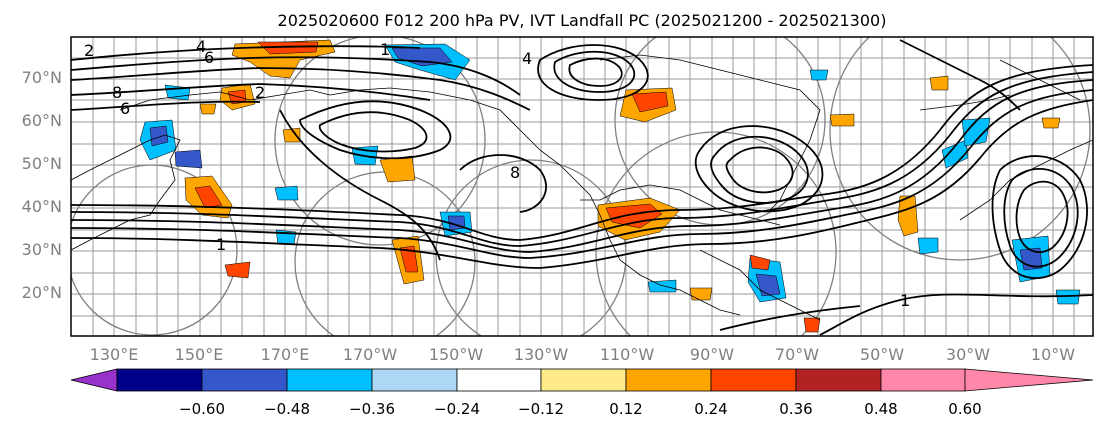  Describe the element at coordinates (541, 409) in the screenshot. I see `colorbar-tick-label: −0.12` at that location.